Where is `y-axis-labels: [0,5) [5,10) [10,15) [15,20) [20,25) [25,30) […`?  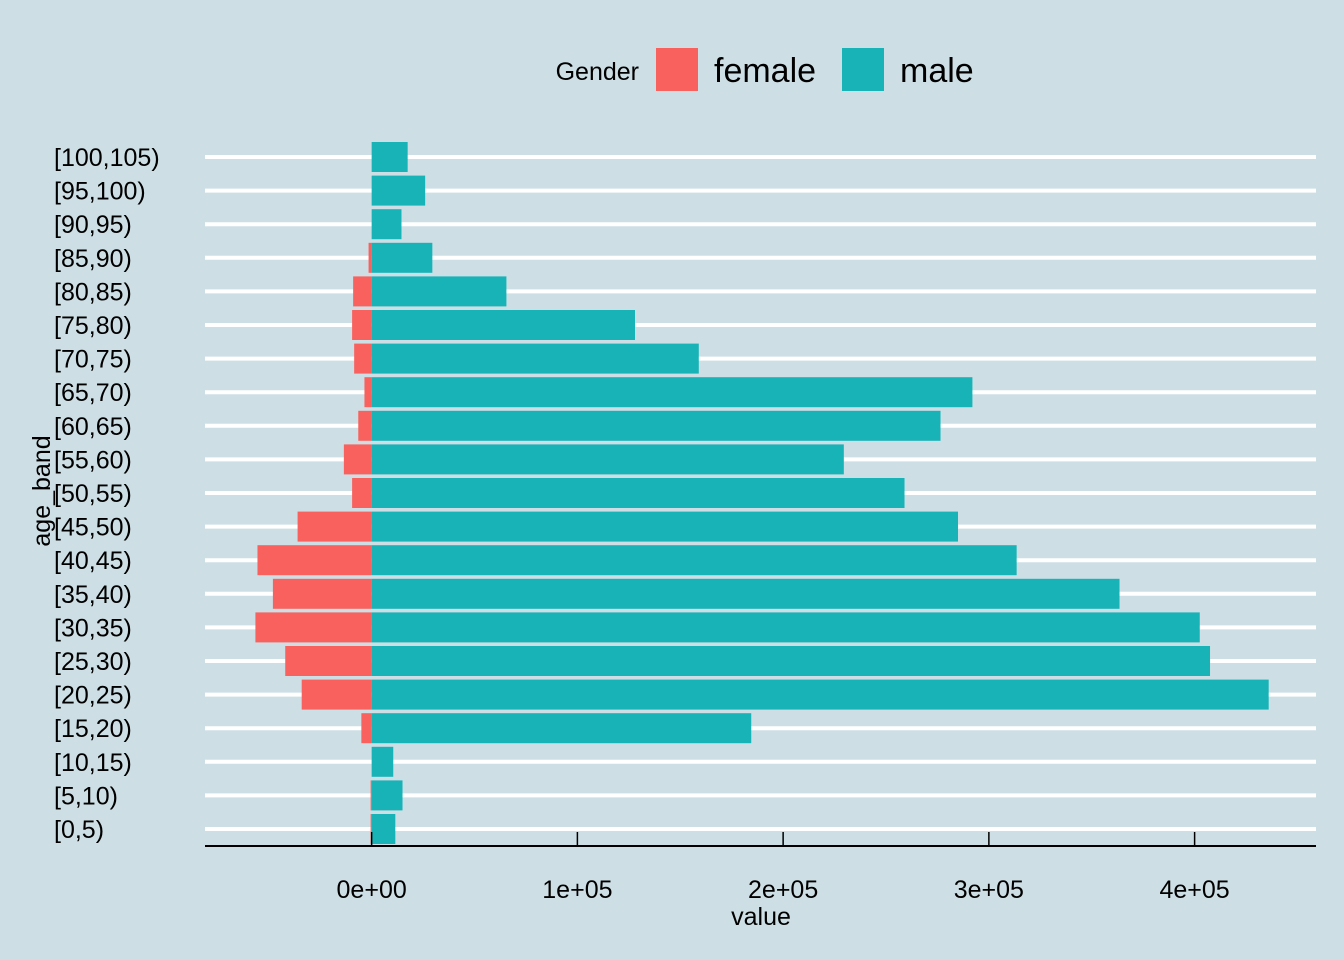
y-axis-labels: [0,5) [5,10) [10,15) [15,20) [20,25) [25,30) [… is located at coordinates (107, 494).